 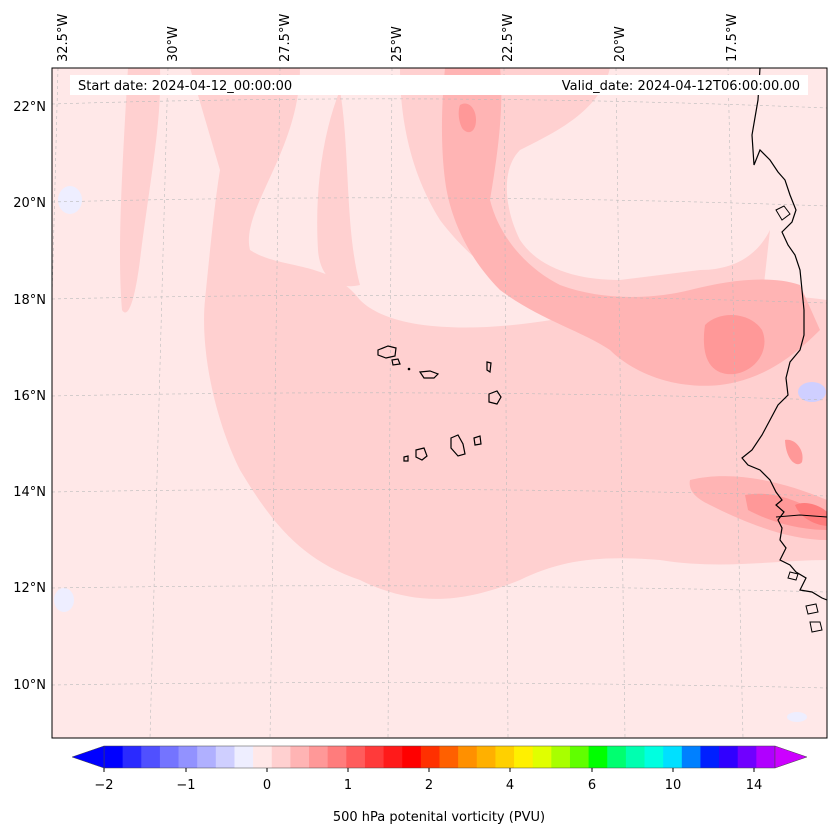 I want to click on colorbar-tick-label: −2, so click(x=103, y=785).